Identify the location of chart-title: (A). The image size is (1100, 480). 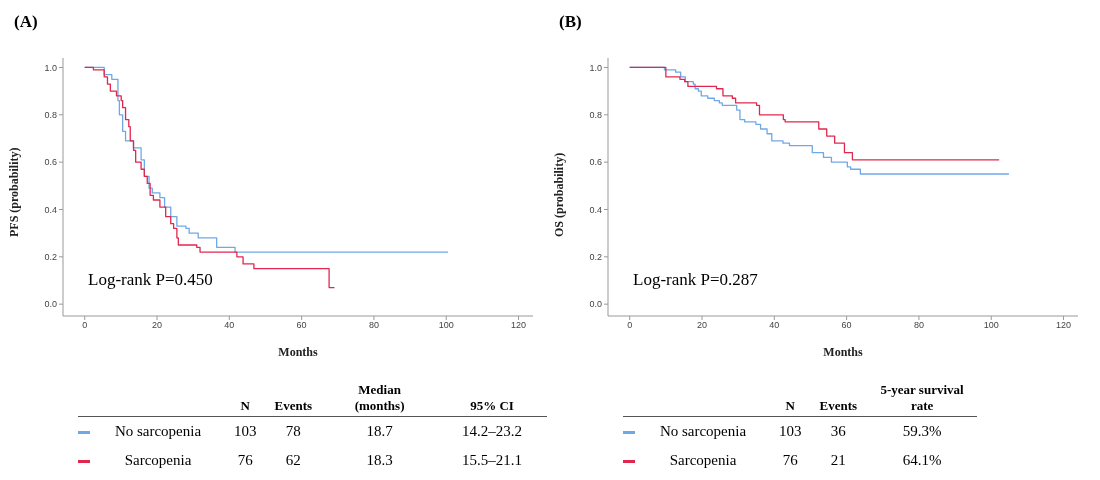
(26, 22).